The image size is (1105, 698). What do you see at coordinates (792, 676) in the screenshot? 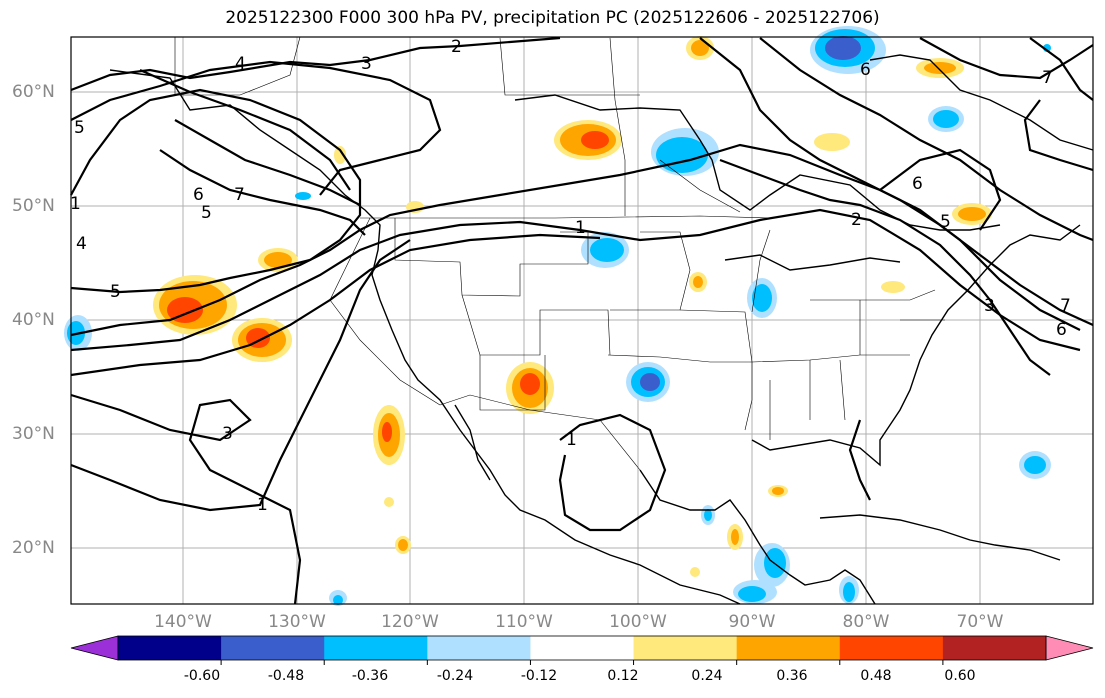
I see `colorbar-tick-label: 0.36` at bounding box center [792, 676].